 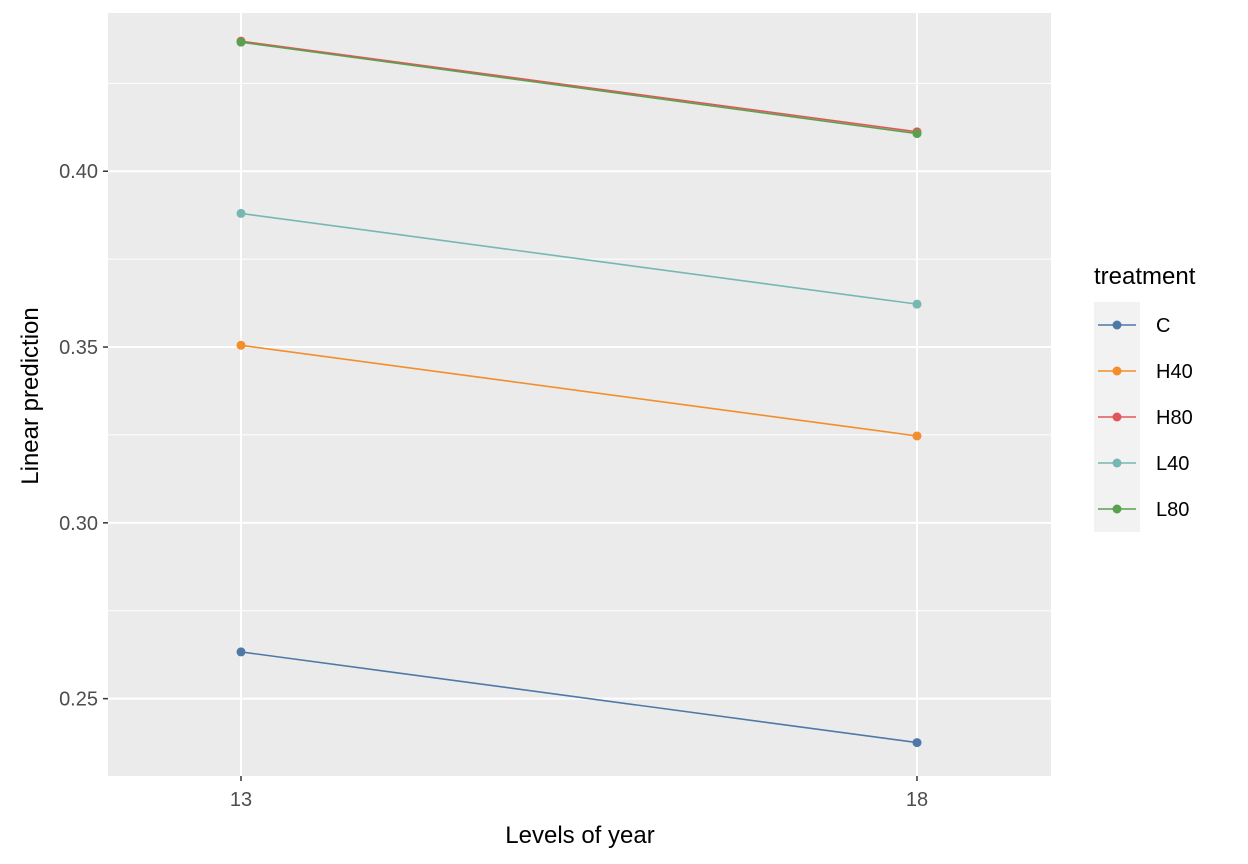 I want to click on legend: treatment C H40 H80 L40 L80, so click(x=1145, y=397).